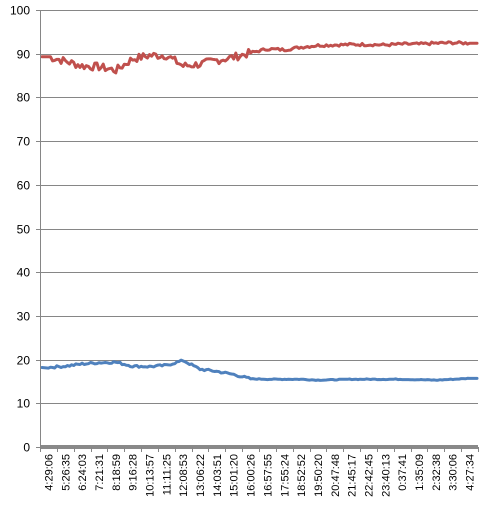 Image resolution: width=497 pixels, height=518 pixels. I want to click on x-tick-label: 9:16:28, so click(134, 472).